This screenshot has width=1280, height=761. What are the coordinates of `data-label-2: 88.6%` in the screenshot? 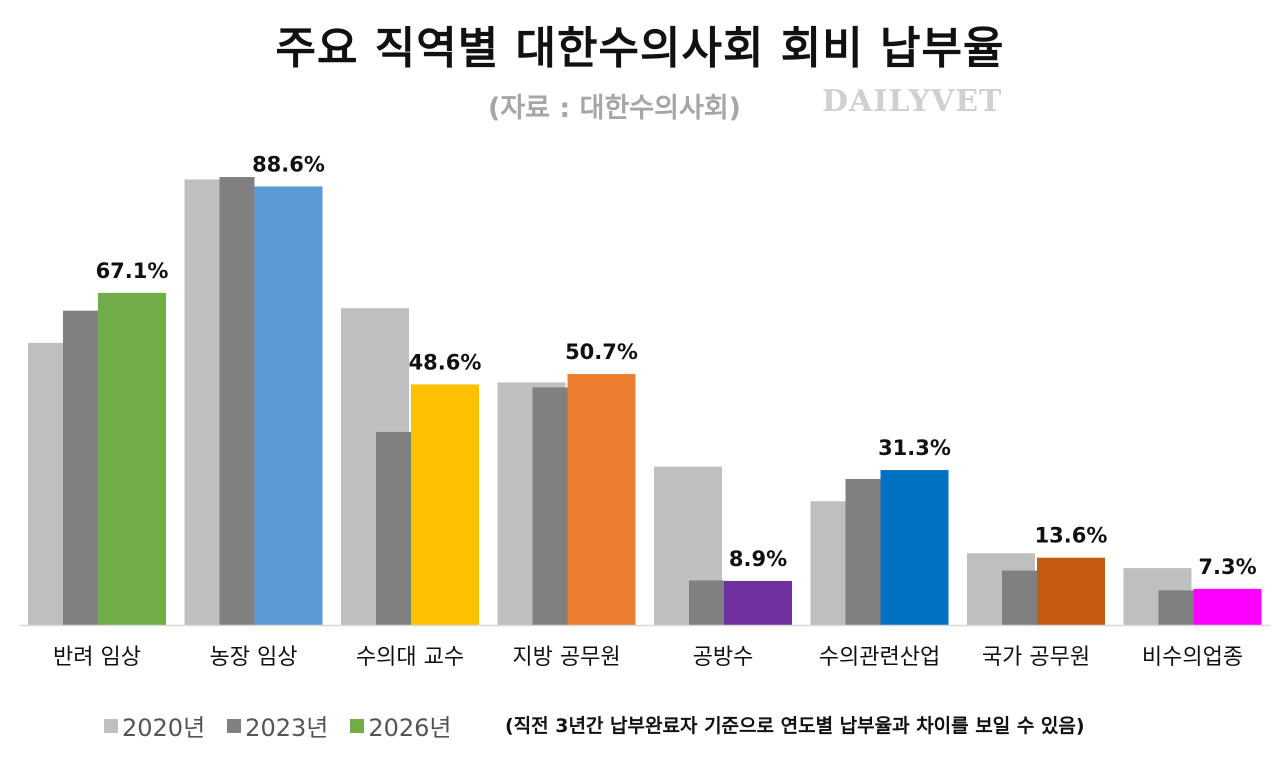 It's located at (288, 164).